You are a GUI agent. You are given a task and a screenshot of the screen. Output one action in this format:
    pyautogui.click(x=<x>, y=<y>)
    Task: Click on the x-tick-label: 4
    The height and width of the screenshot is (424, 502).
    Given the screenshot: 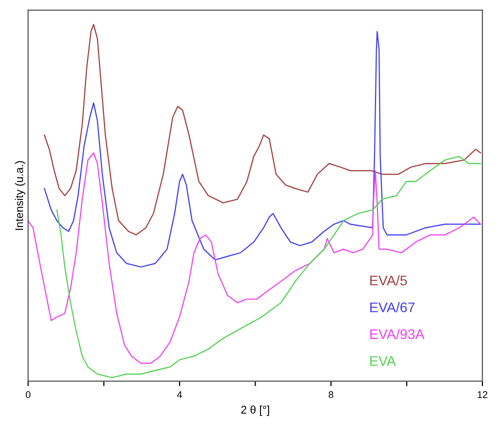 What is the action you would take?
    pyautogui.click(x=179, y=394)
    